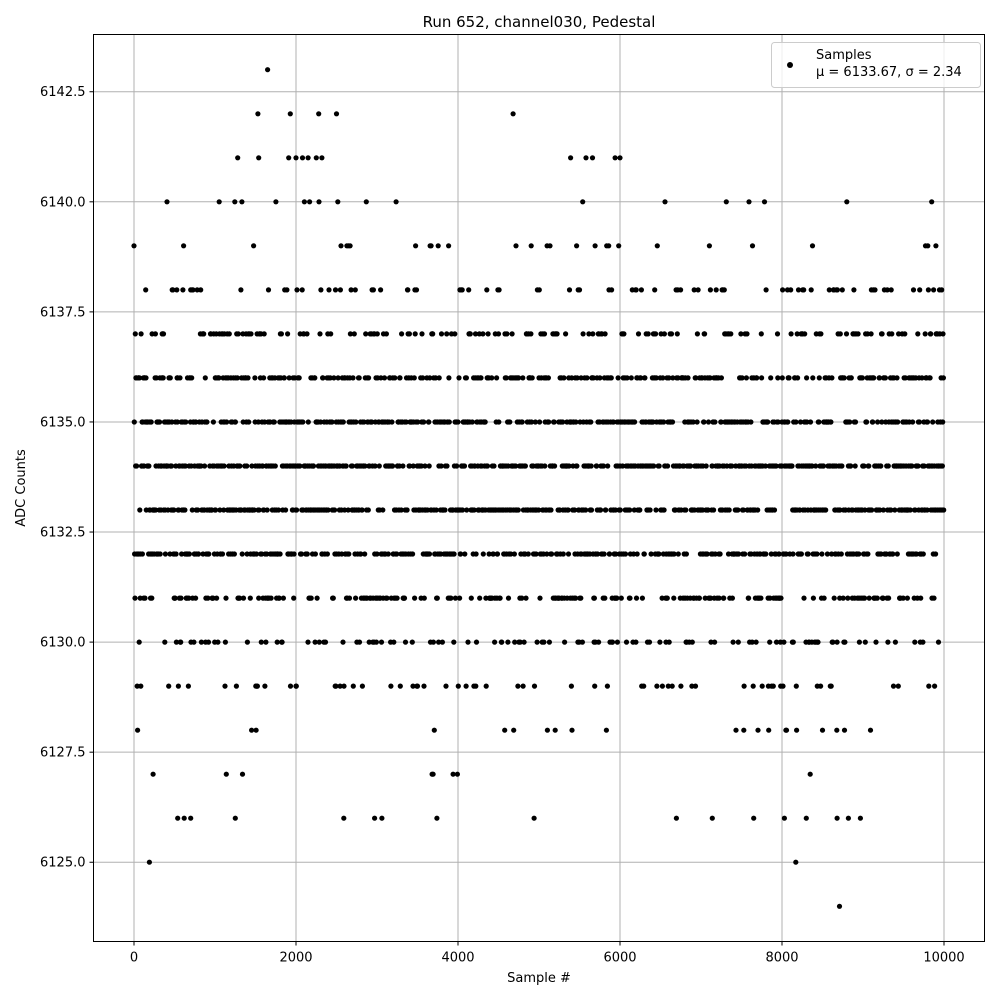 The image size is (1000, 1000). I want to click on x-tick-label: 2000, so click(295, 958).